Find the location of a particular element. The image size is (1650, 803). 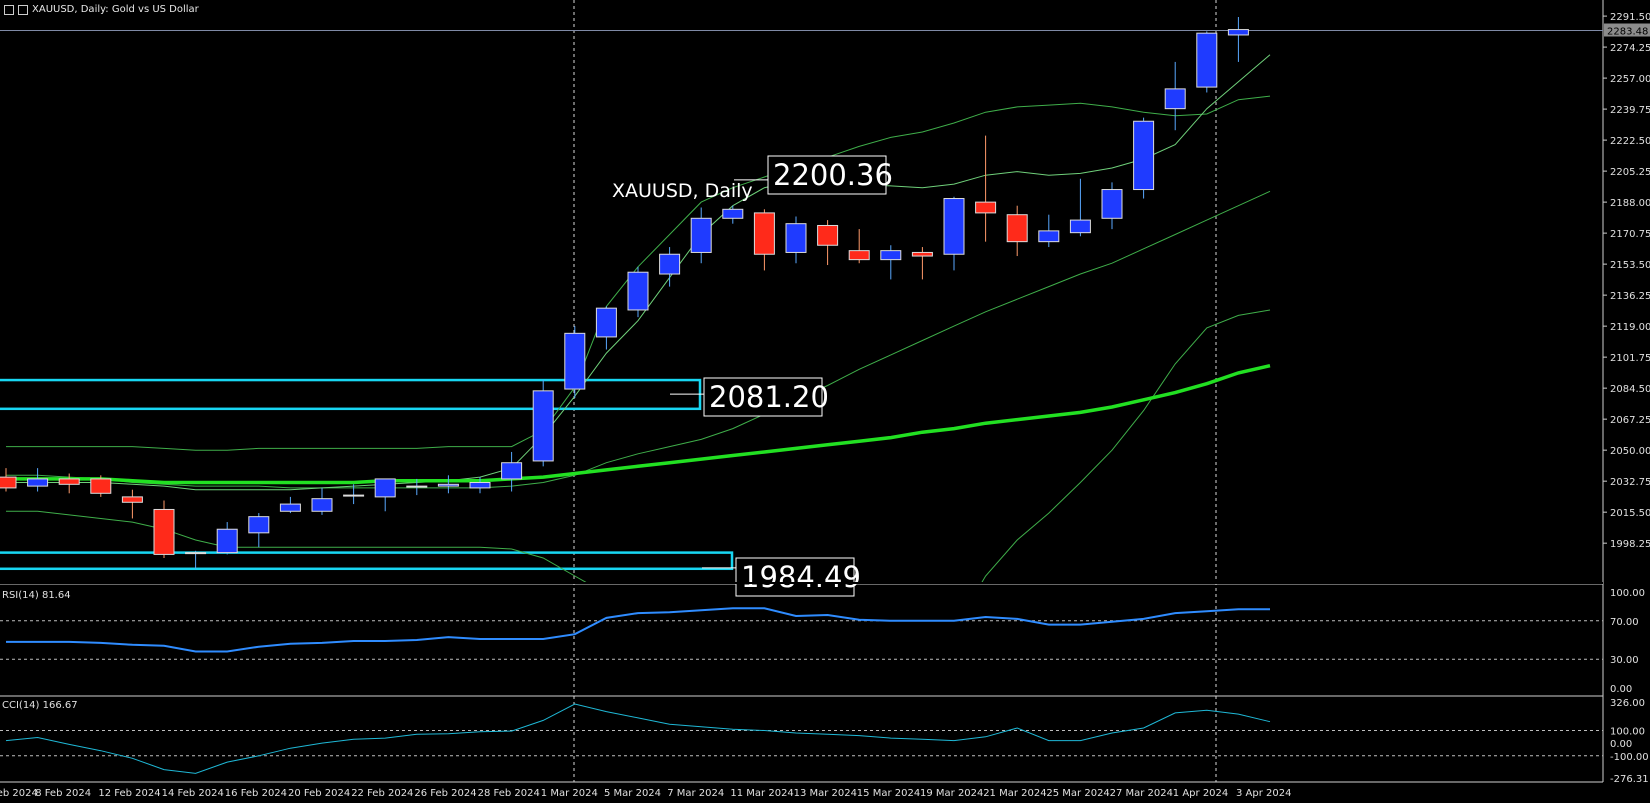

chart-title-bar: XAUUSD, Daily: Gold vs US Dollar is located at coordinates (101, 9).